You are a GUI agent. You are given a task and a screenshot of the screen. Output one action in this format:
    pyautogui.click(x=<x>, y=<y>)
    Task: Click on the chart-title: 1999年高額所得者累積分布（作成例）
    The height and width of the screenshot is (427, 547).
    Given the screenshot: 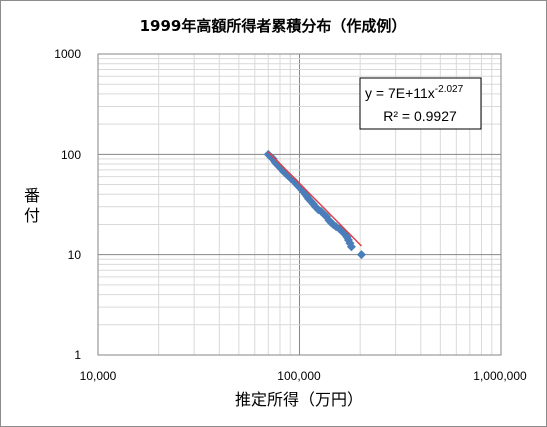 What is the action you would take?
    pyautogui.click(x=273, y=26)
    